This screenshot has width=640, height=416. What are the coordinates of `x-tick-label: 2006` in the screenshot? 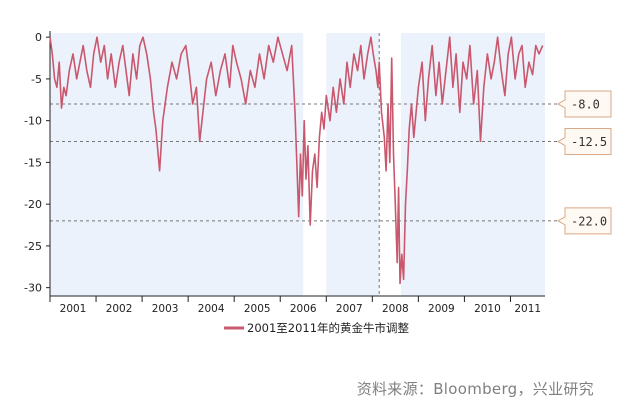 It's located at (303, 309).